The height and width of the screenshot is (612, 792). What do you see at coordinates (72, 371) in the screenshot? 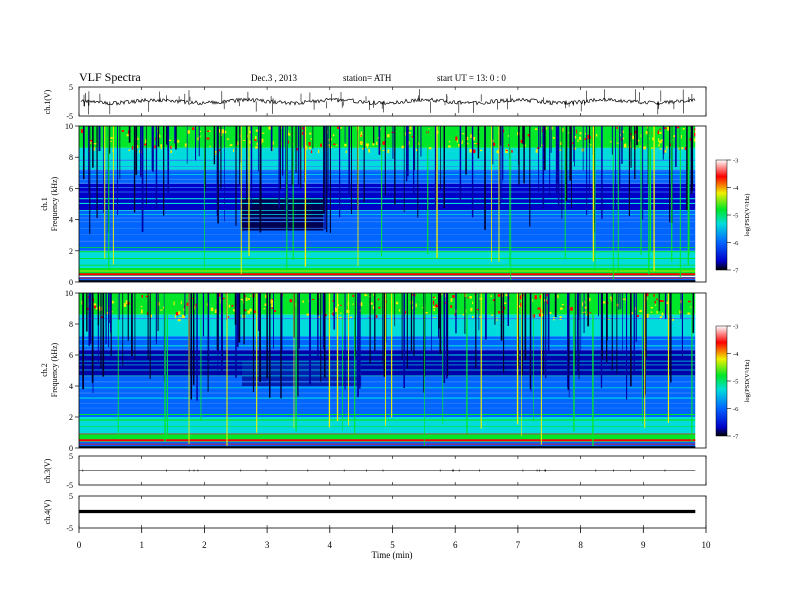
I see `ch2-freq-ticks: 0 2 4 6 8 10` at bounding box center [72, 371].